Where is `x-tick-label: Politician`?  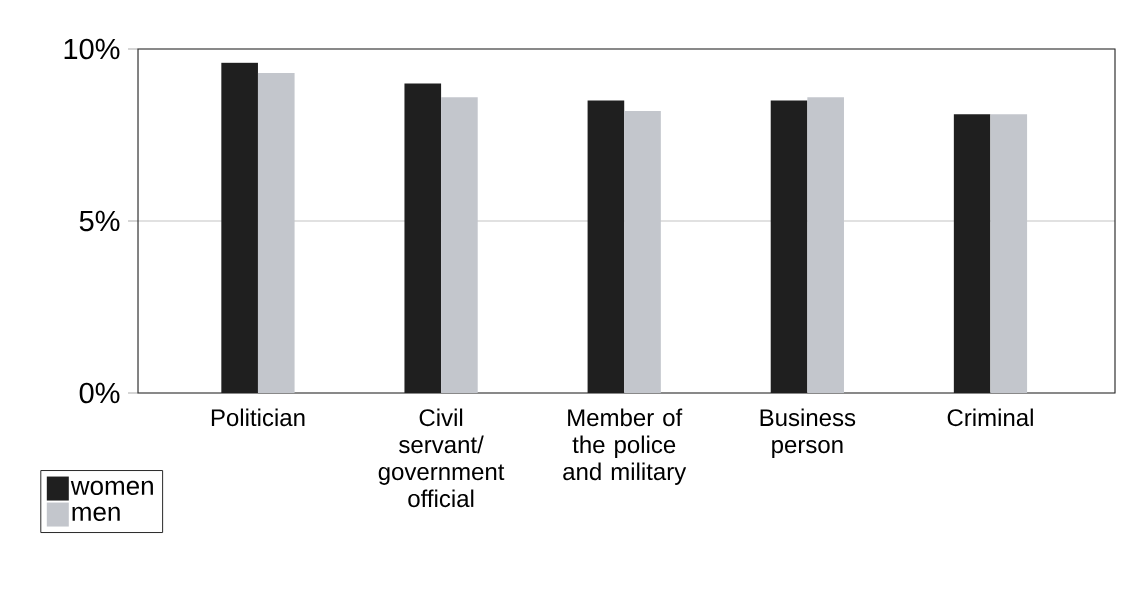 x-tick-label: Politician is located at coordinates (258, 417).